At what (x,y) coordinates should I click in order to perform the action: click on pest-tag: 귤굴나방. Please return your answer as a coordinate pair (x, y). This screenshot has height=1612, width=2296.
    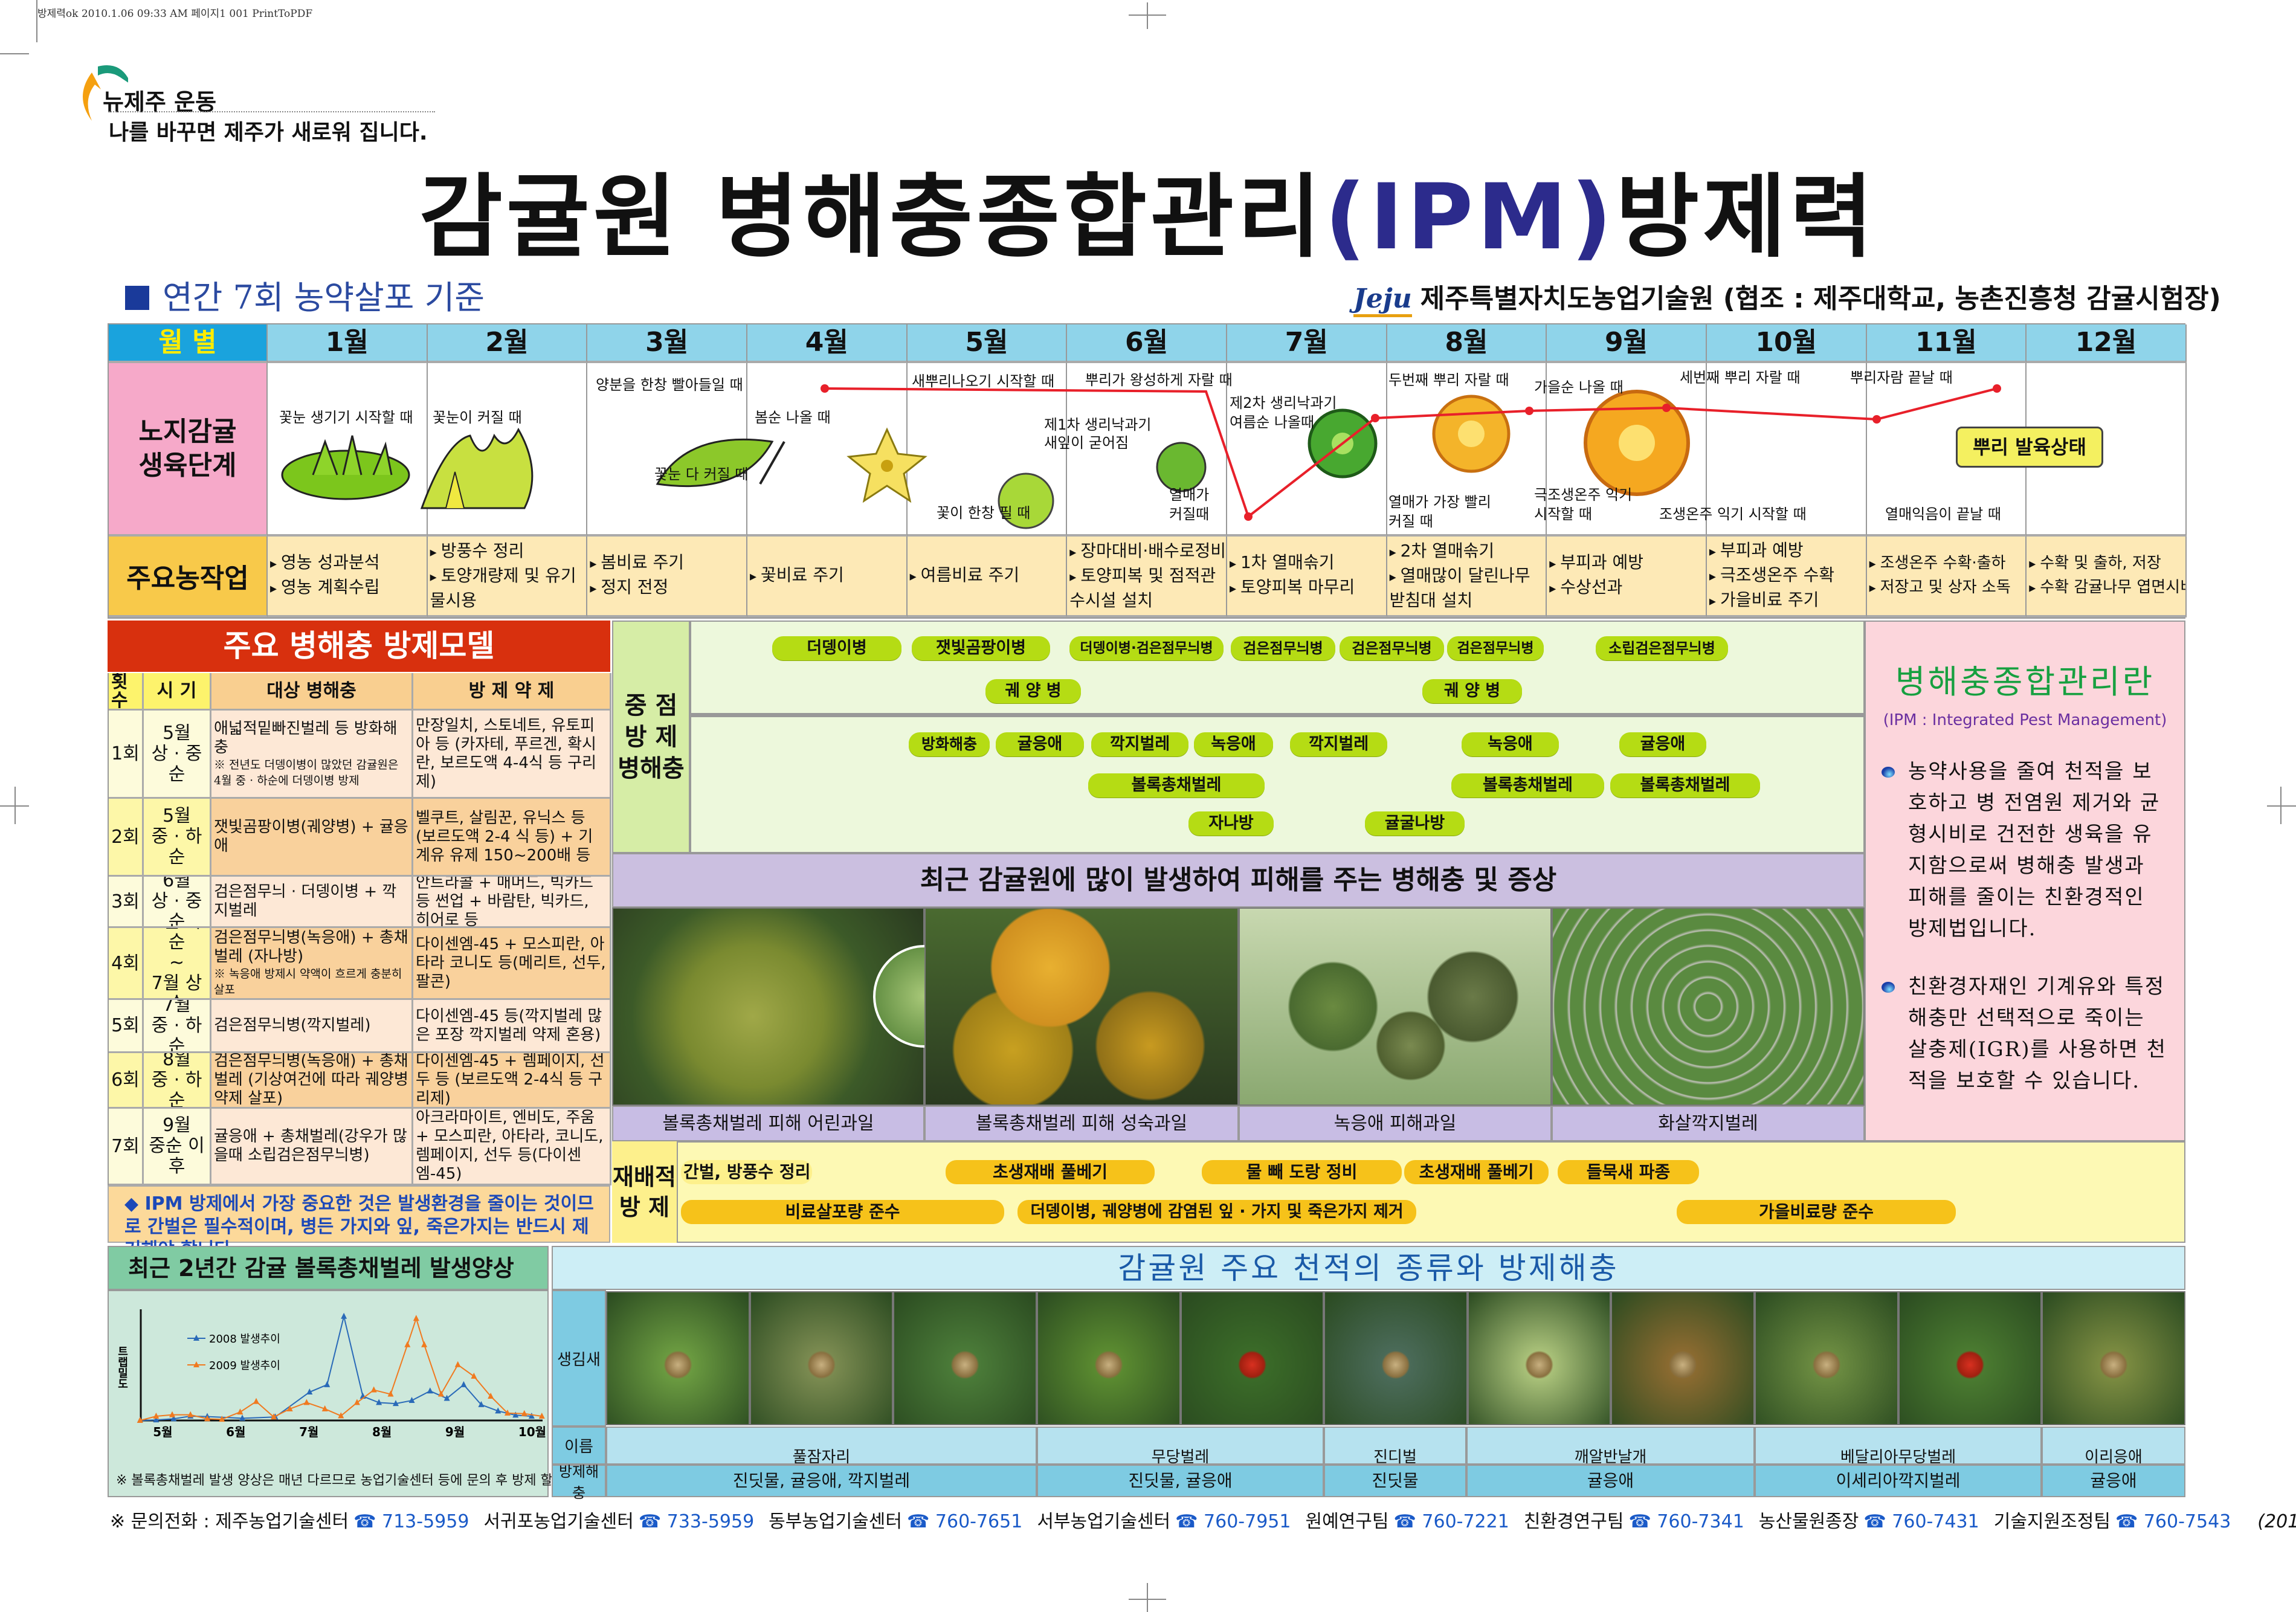
    Looking at the image, I should click on (1415, 823).